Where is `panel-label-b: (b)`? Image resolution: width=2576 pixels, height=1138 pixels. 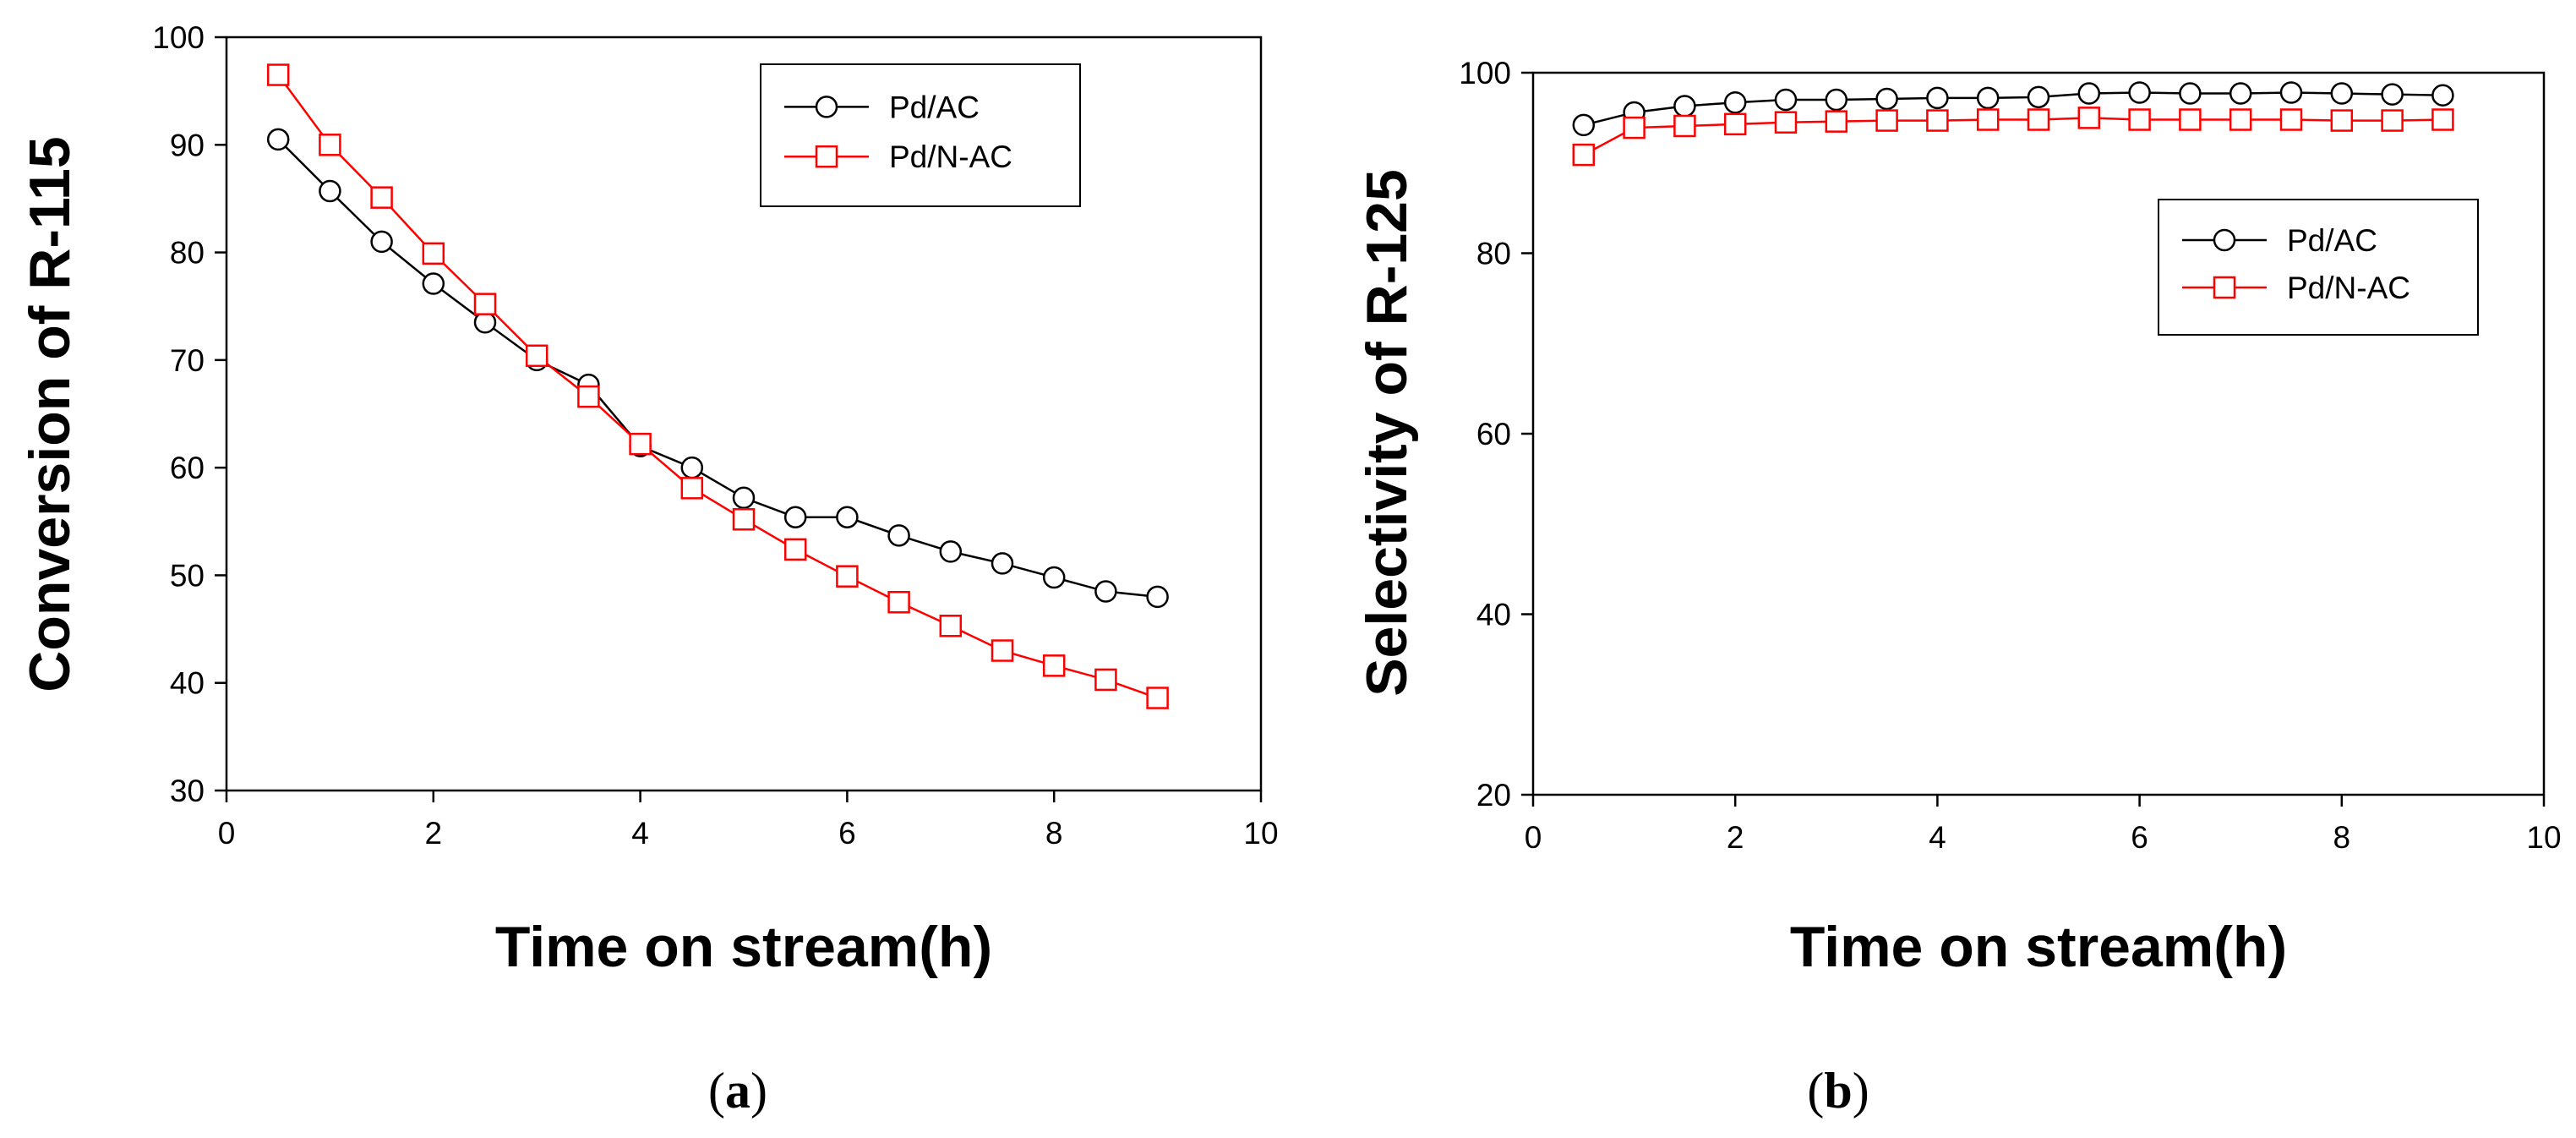 panel-label-b: (b) is located at coordinates (1838, 1091).